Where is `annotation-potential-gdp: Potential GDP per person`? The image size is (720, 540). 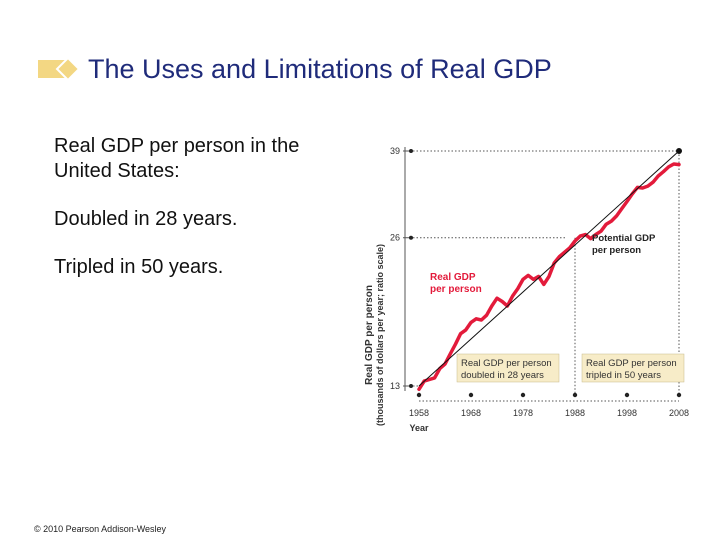
annotation-potential-gdp: Potential GDP per person is located at coordinates (625, 244).